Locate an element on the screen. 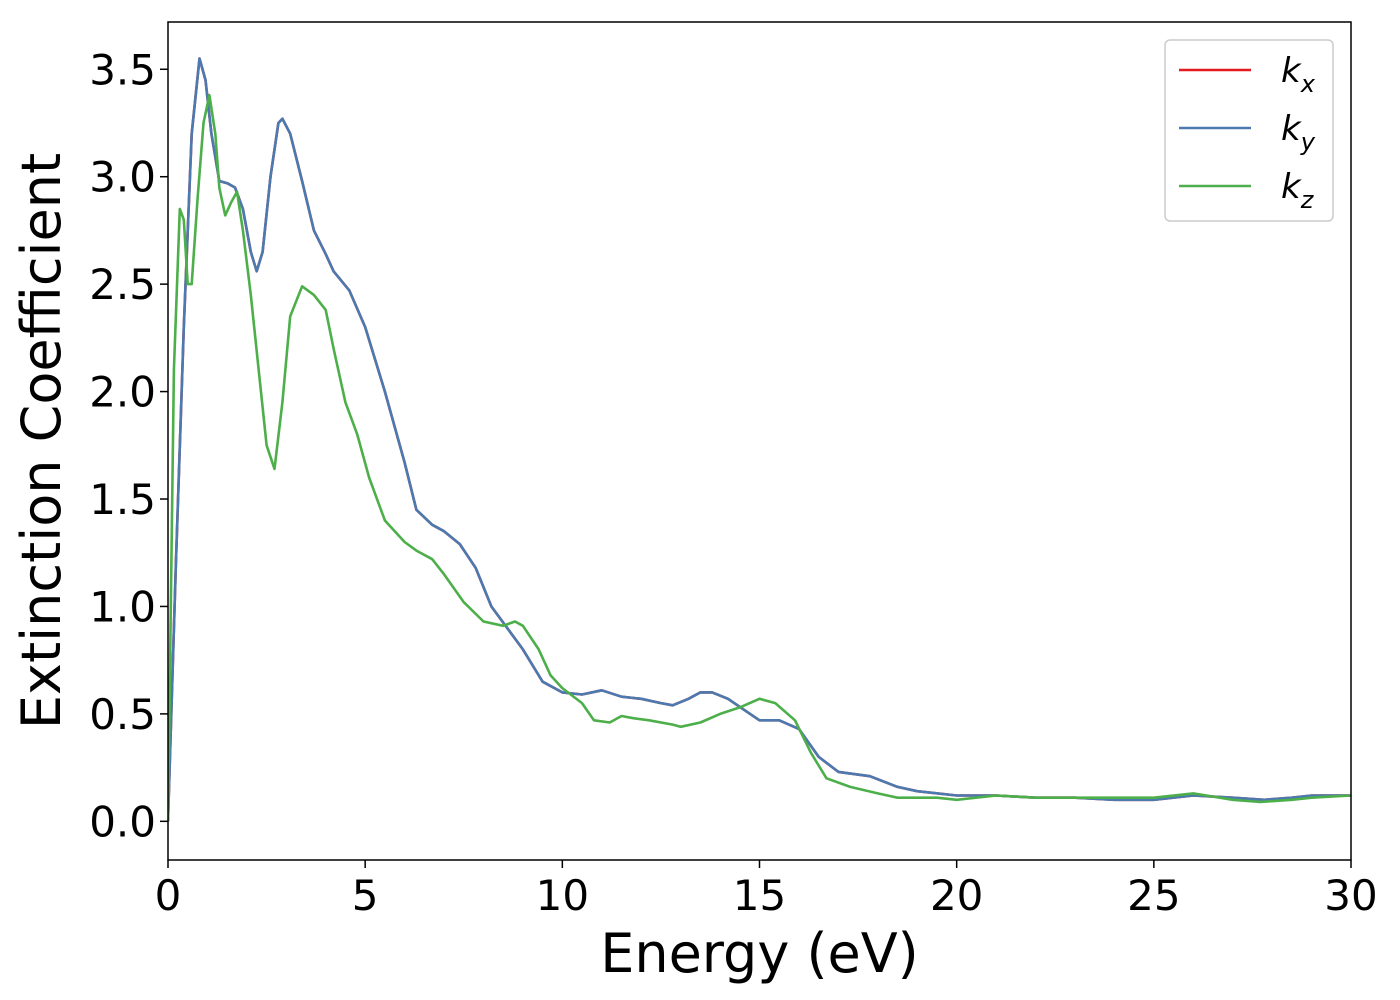  legend-label-subscript: y is located at coordinates (1308, 142).